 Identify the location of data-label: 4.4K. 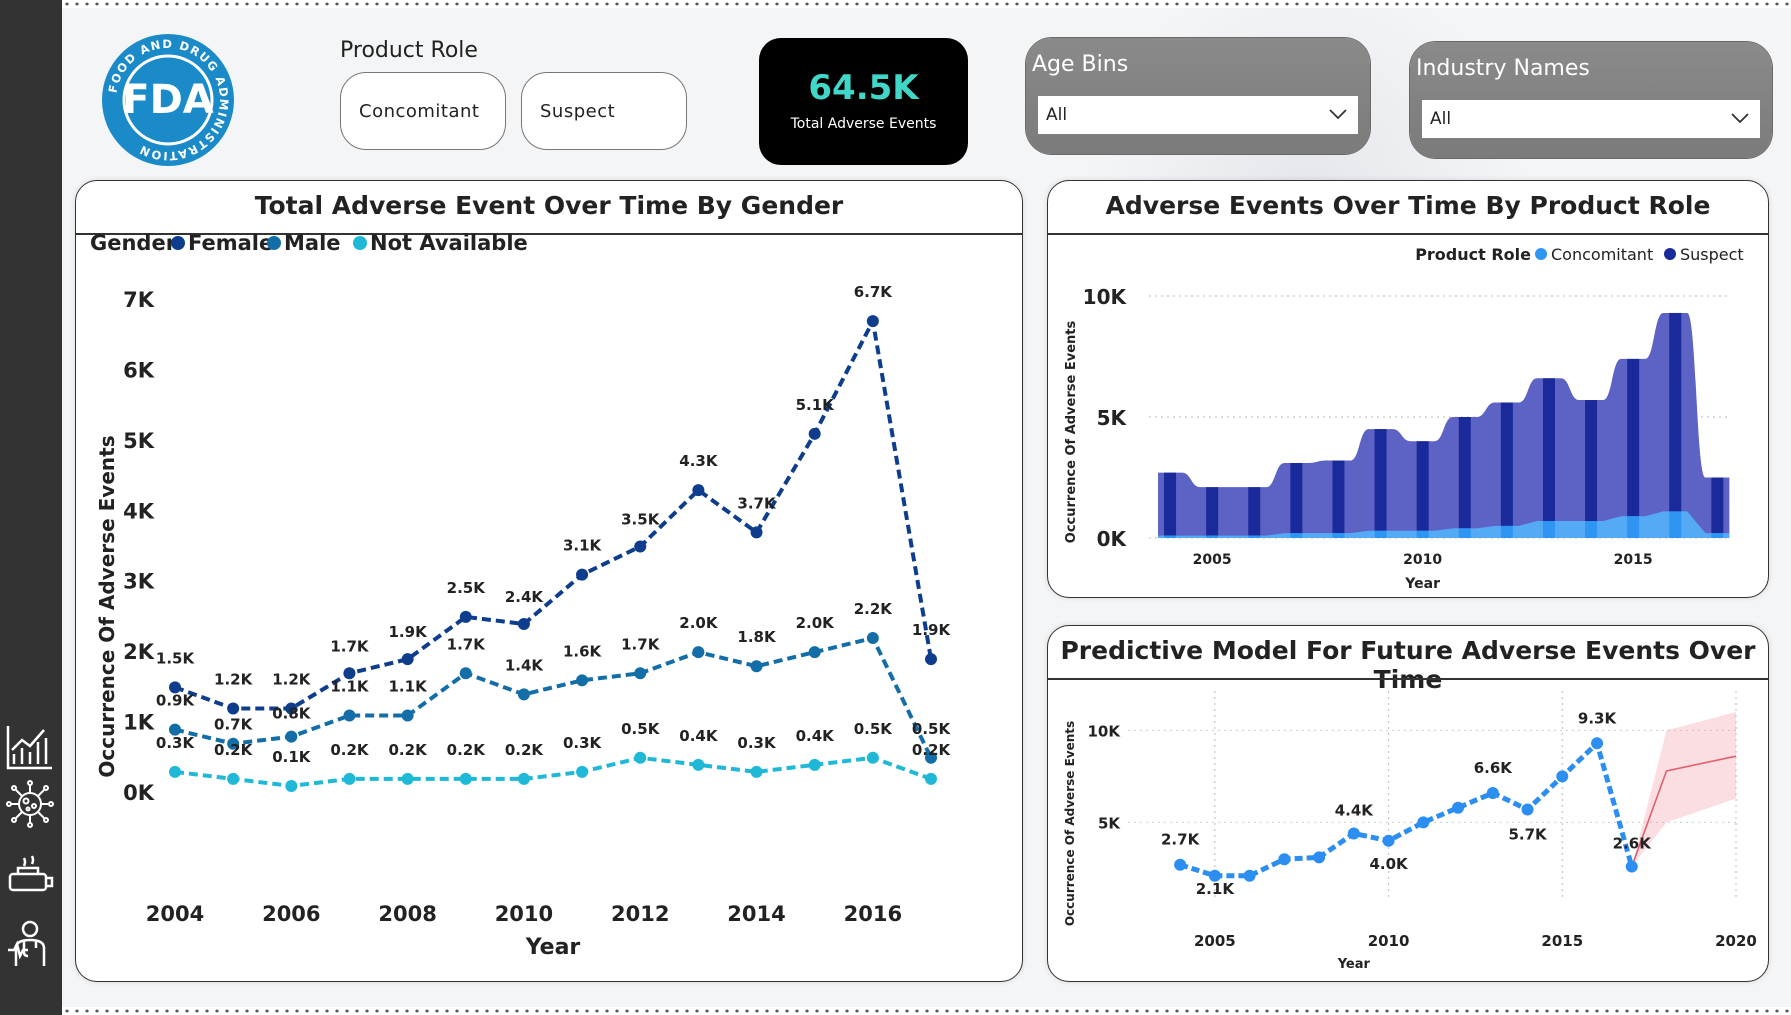
(1355, 810).